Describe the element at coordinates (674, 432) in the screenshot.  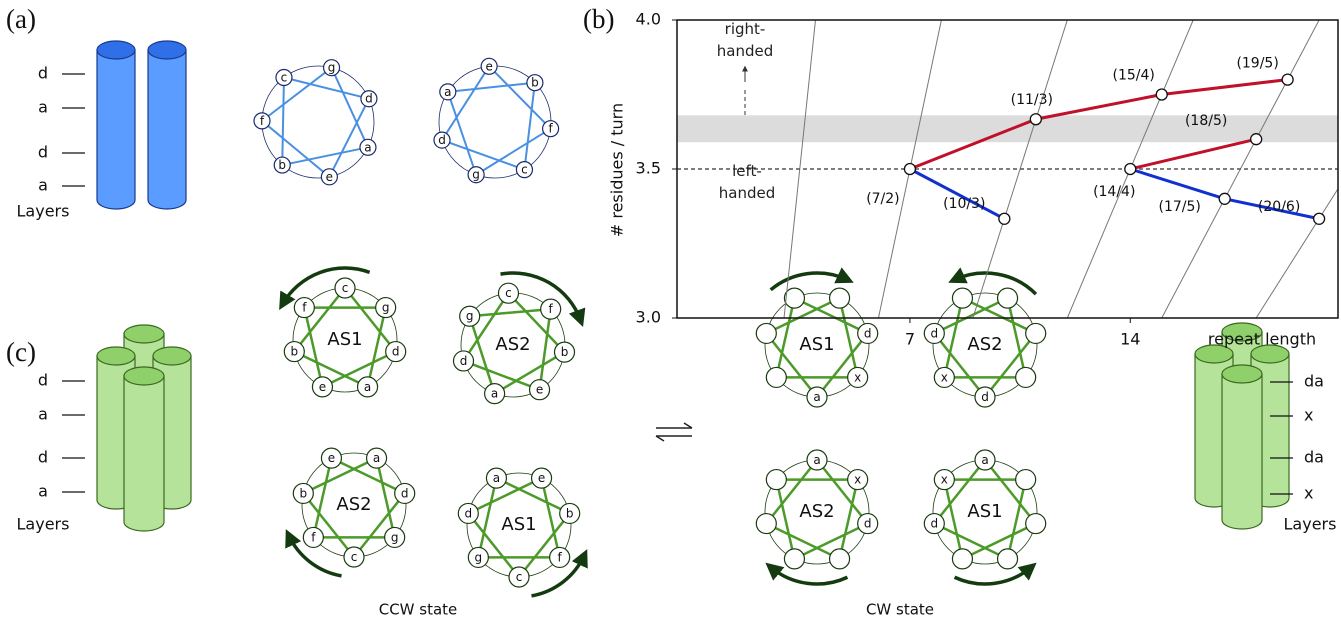
I see `equilibrium-arrows` at that location.